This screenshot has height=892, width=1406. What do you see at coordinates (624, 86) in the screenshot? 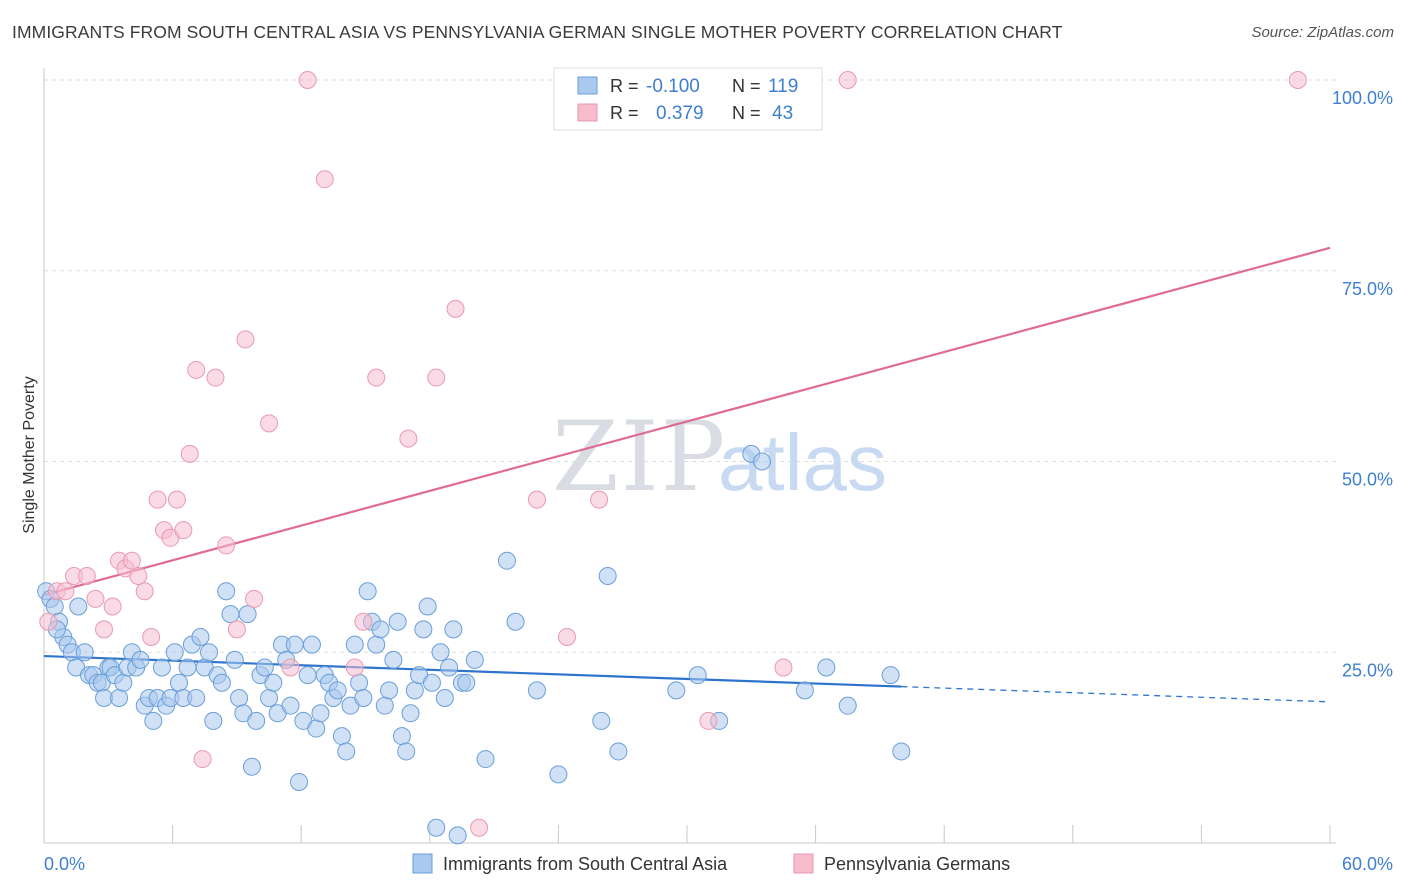
I see `legend-r-label-1: R =` at bounding box center [624, 86].